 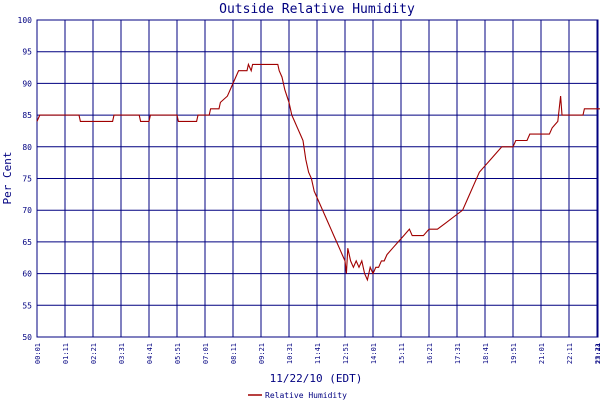 What do you see at coordinates (27, 274) in the screenshot?
I see `y-tick-label: 60` at bounding box center [27, 274].